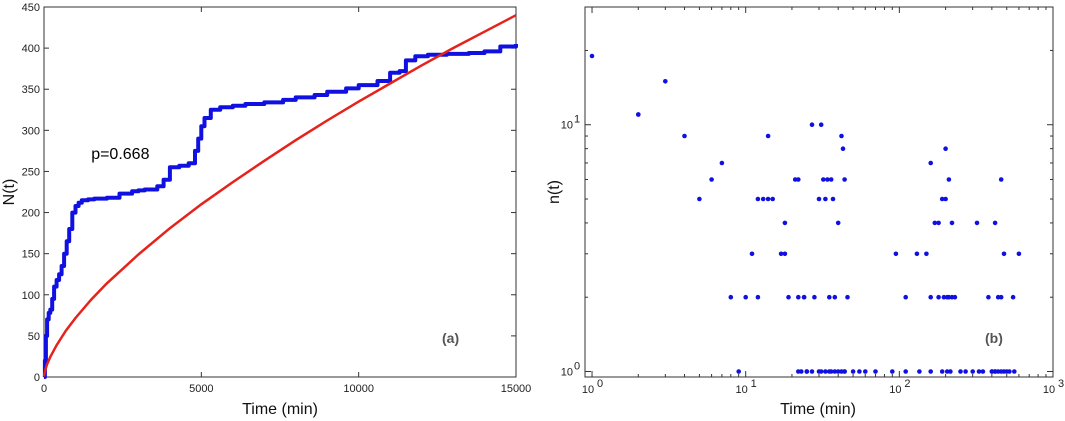  Describe the element at coordinates (120, 154) in the screenshot. I see `fit-annotation: p=0.668` at that location.